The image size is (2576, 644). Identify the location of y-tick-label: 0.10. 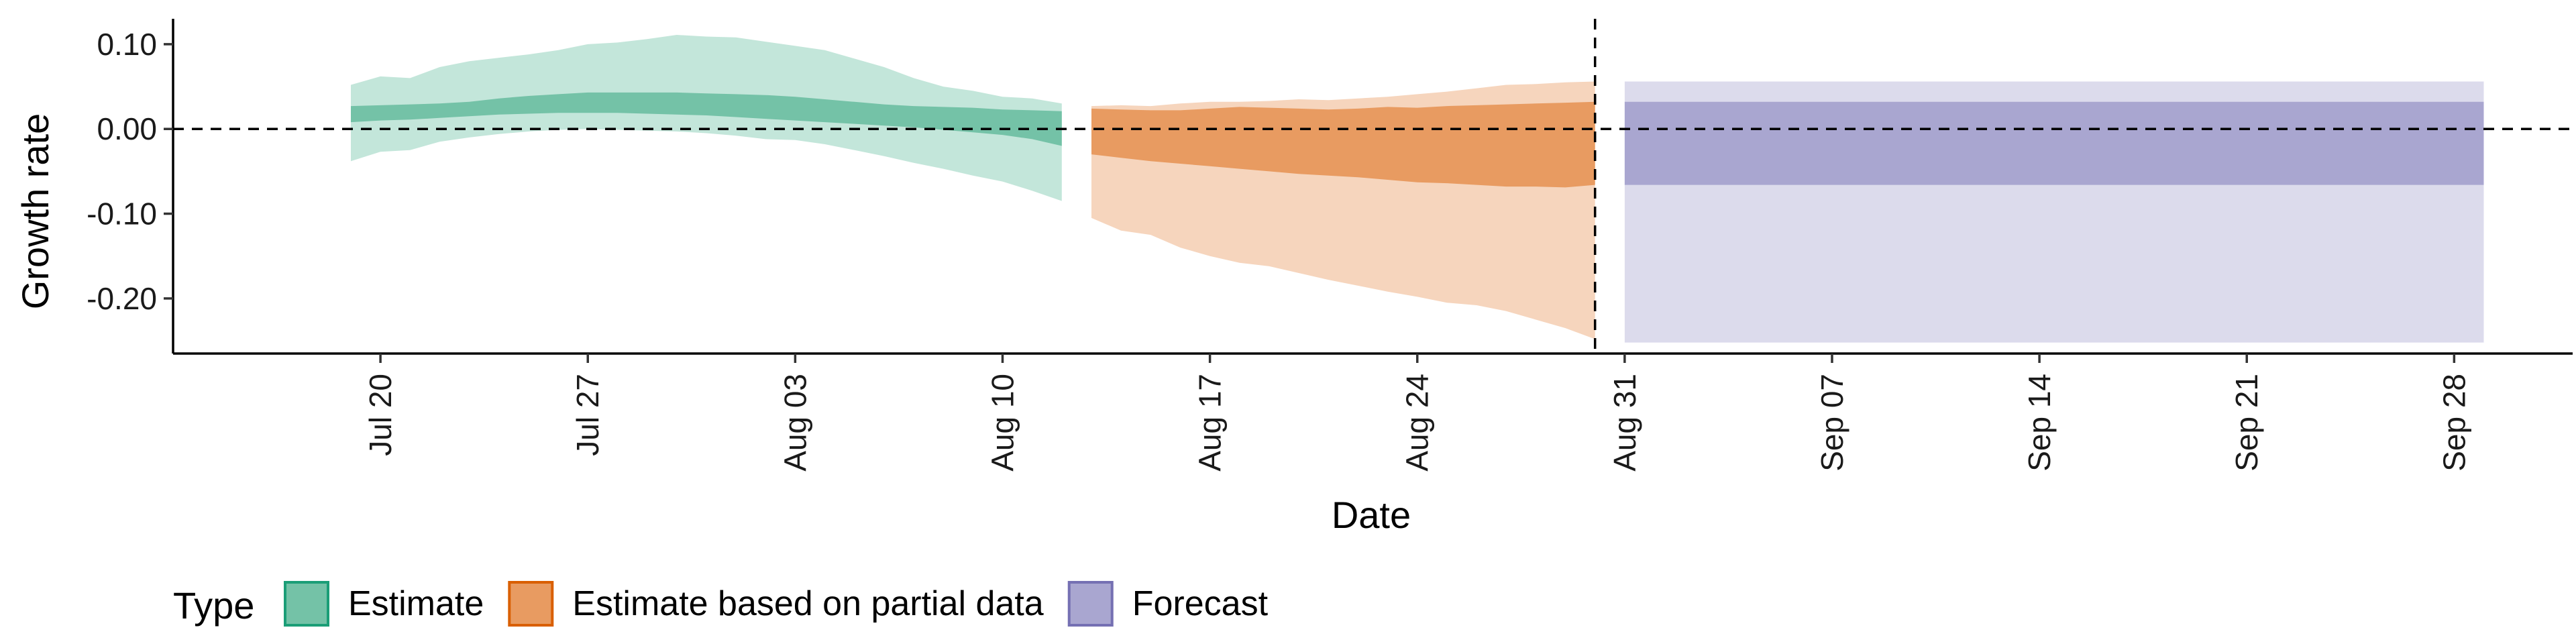
(127, 44).